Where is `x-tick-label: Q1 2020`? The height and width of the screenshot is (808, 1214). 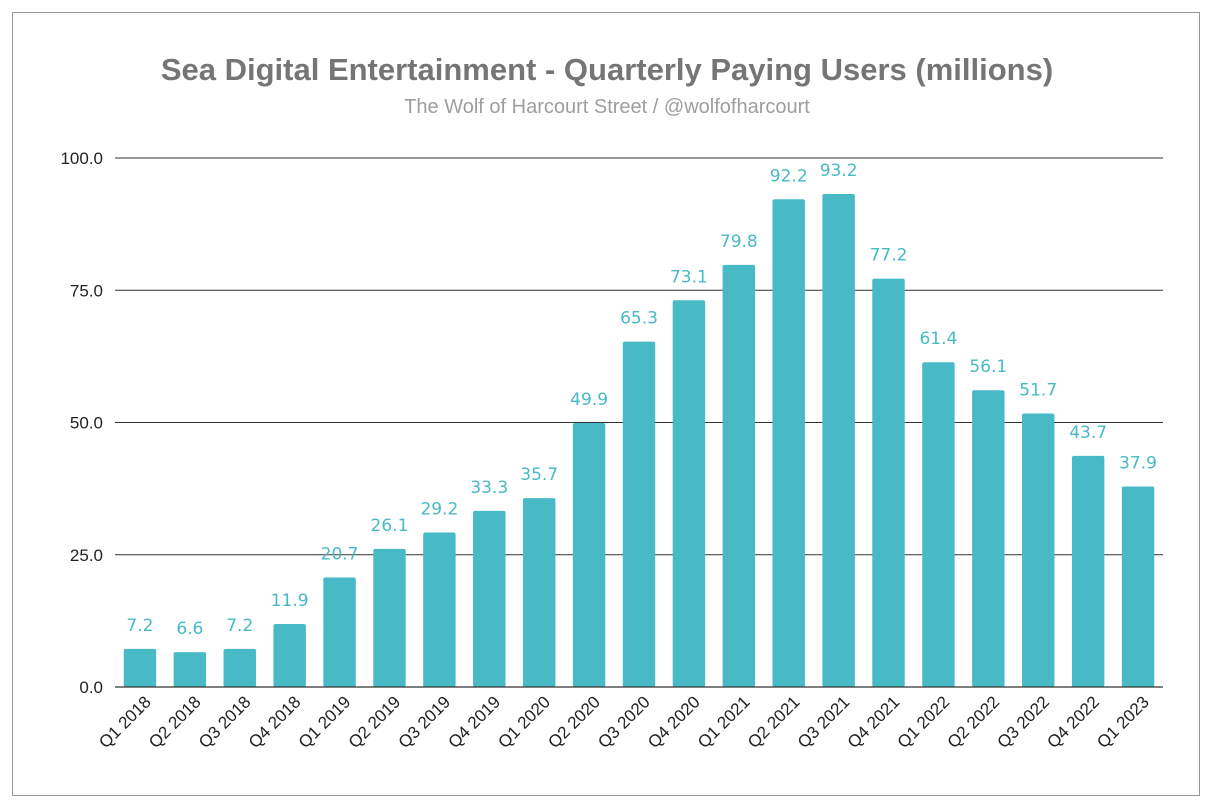
x-tick-label: Q1 2020 is located at coordinates (524, 722).